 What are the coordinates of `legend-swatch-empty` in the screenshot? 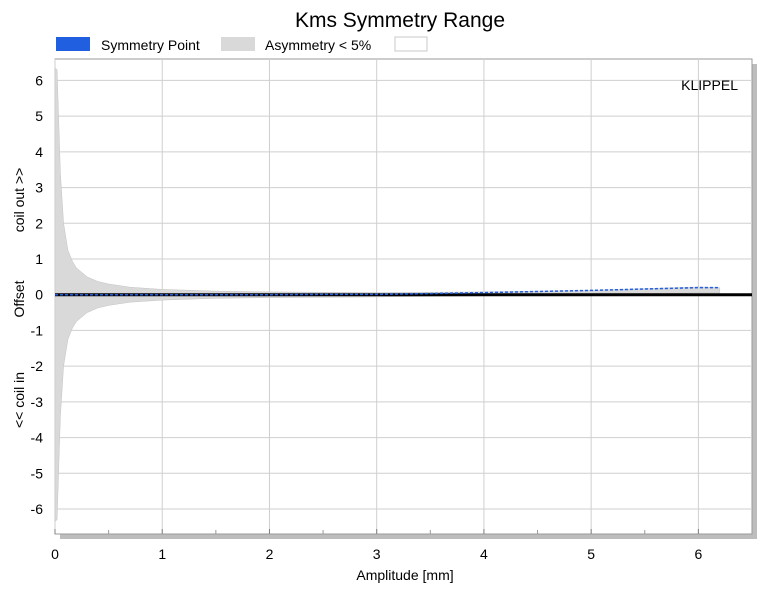 It's located at (411, 44).